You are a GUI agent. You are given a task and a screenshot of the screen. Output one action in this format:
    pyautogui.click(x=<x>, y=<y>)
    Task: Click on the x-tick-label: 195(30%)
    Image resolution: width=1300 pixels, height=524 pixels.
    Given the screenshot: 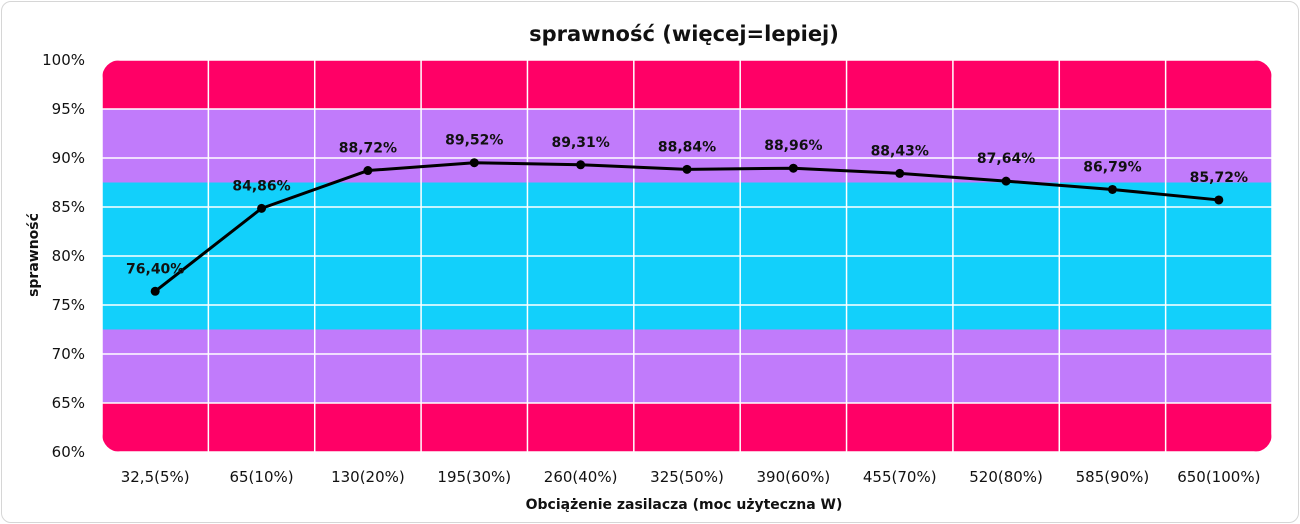 What is the action you would take?
    pyautogui.click(x=474, y=477)
    